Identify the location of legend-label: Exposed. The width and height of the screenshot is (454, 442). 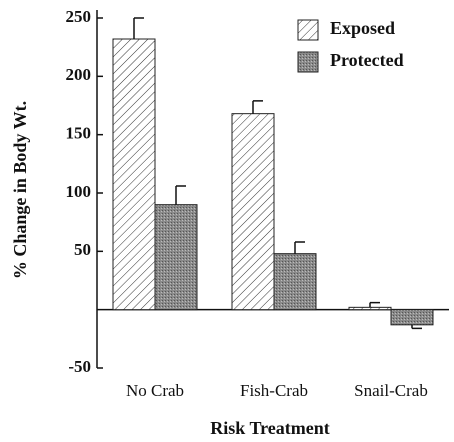
(362, 28).